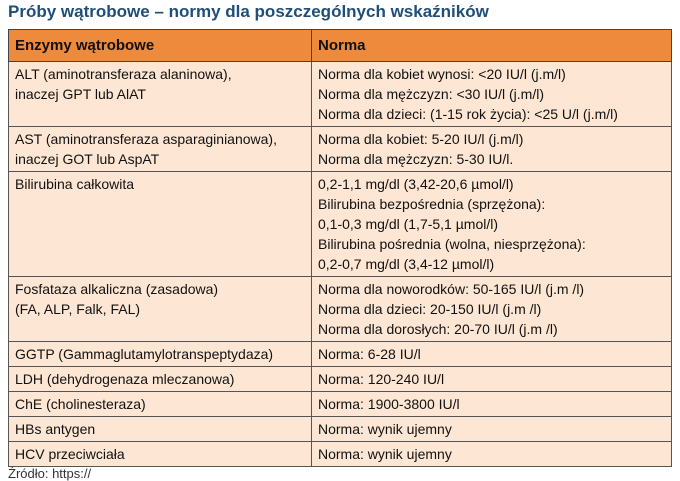 This screenshot has width=680, height=481. I want to click on enzyme-cell: LDH (dehydrogenaza mleczanowa), so click(160, 379).